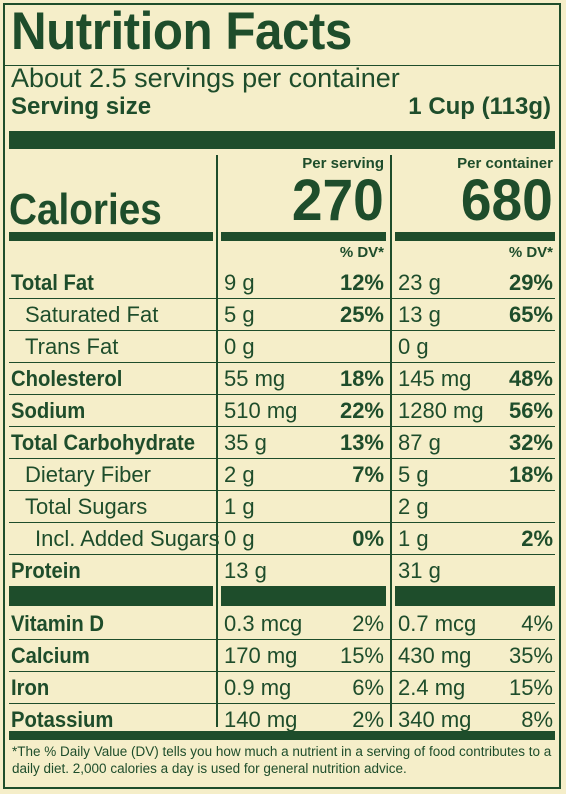  I want to click on thick-divider-vitamins-left, so click(111, 596).